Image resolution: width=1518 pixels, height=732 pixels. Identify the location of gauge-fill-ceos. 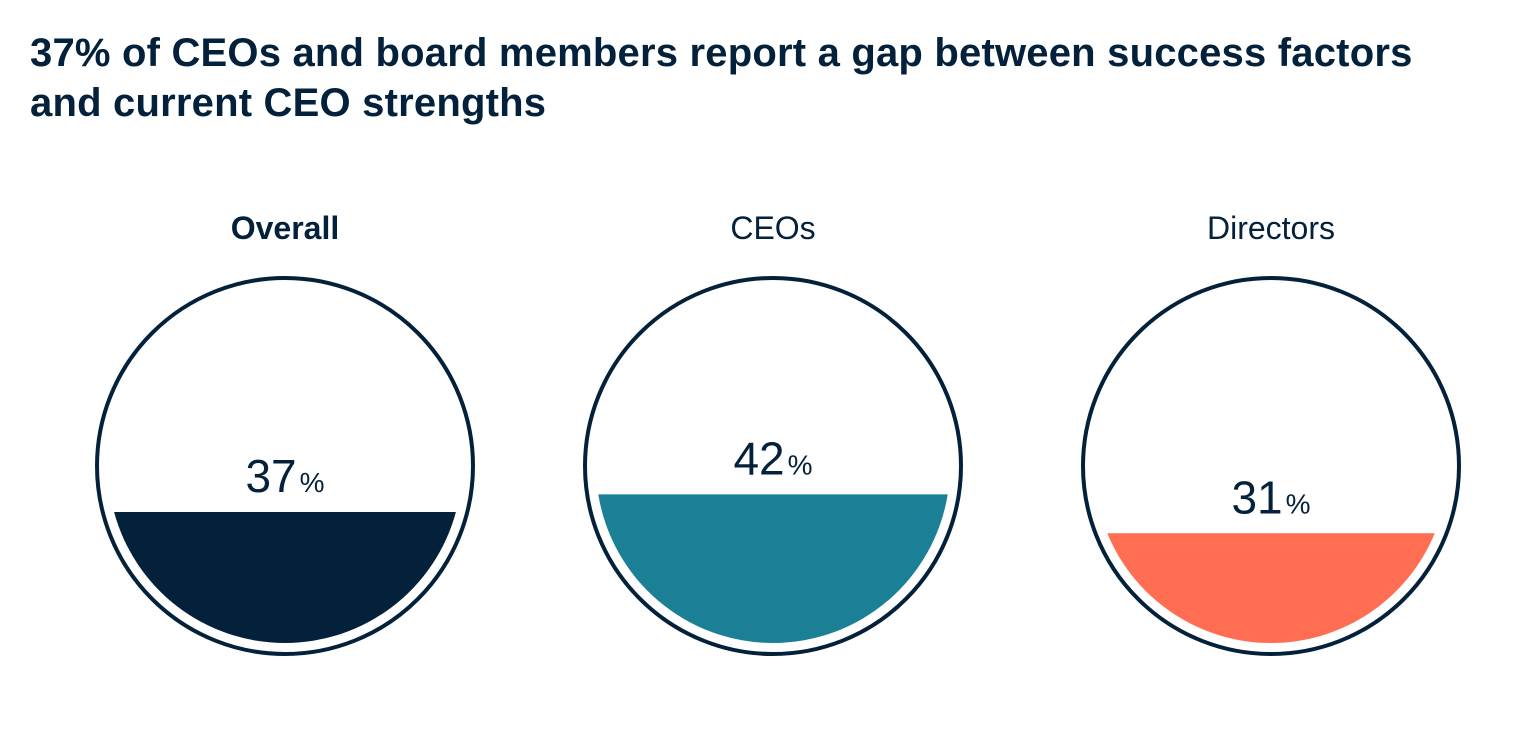
(773, 569).